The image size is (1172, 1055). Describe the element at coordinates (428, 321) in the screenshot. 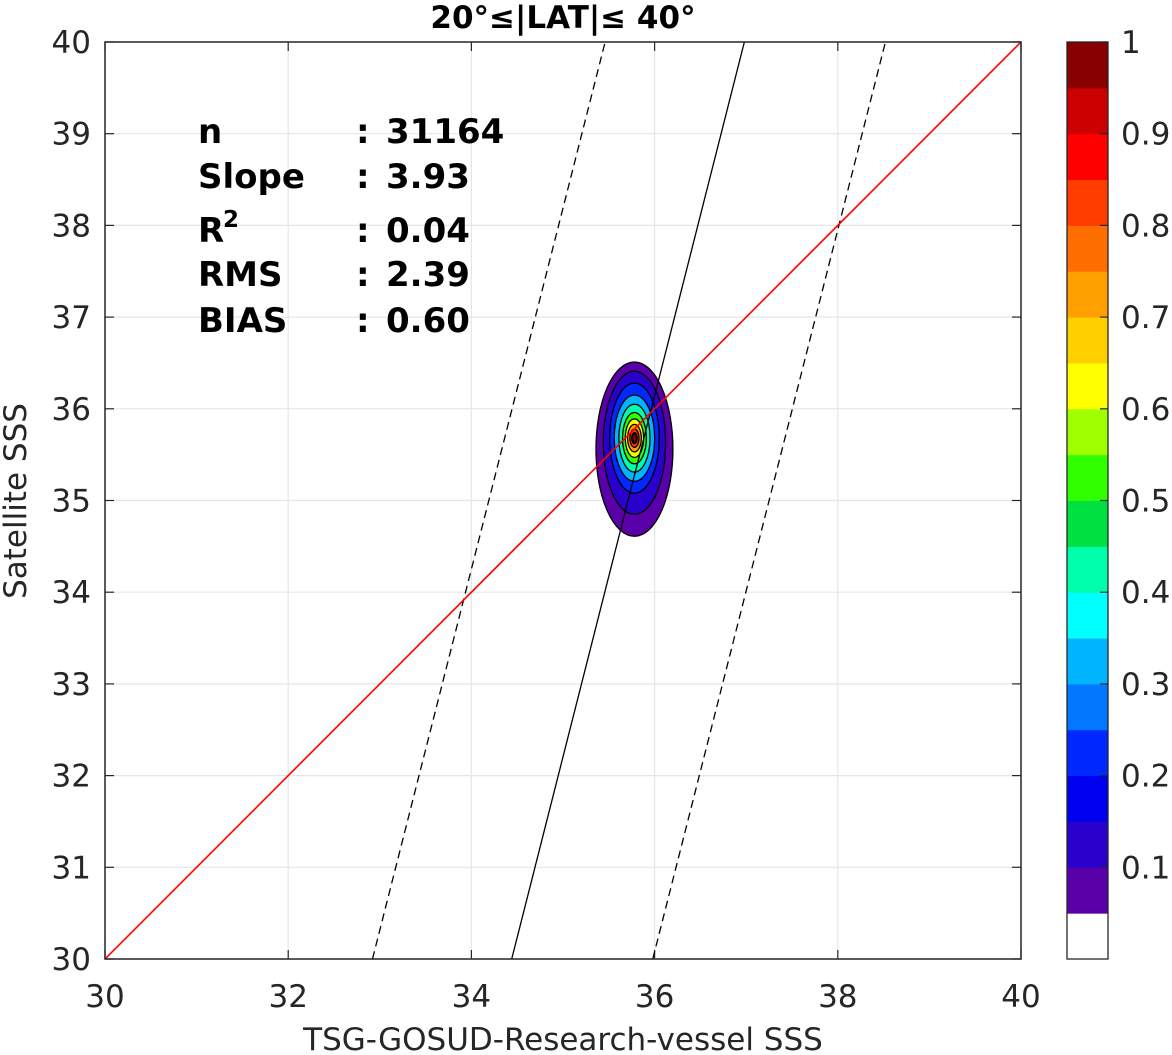

I see `stat-value: 0.60` at that location.